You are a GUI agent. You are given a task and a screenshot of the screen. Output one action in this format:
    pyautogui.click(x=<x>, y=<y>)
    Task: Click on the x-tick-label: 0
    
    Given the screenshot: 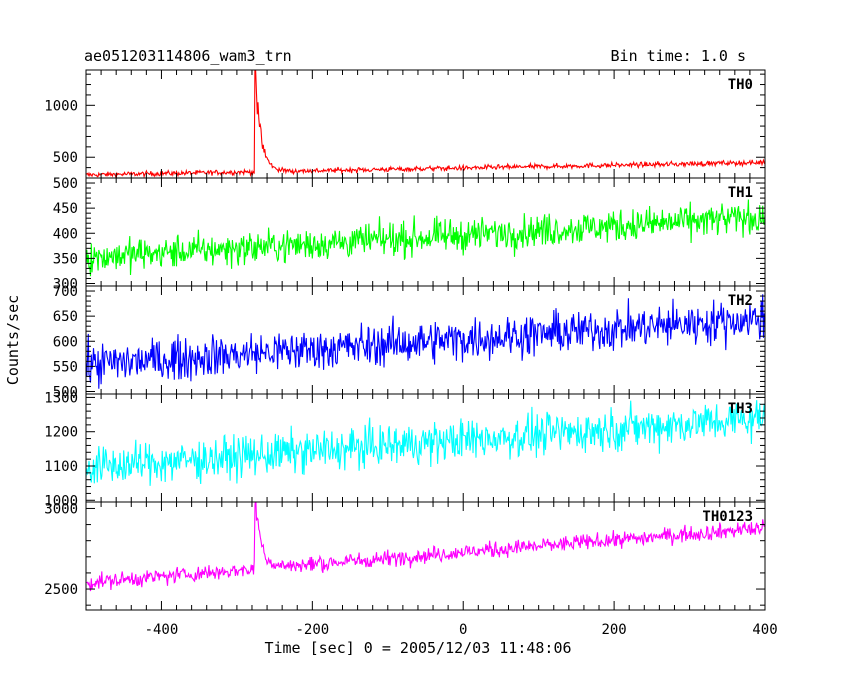 What is the action you would take?
    pyautogui.click(x=463, y=630)
    